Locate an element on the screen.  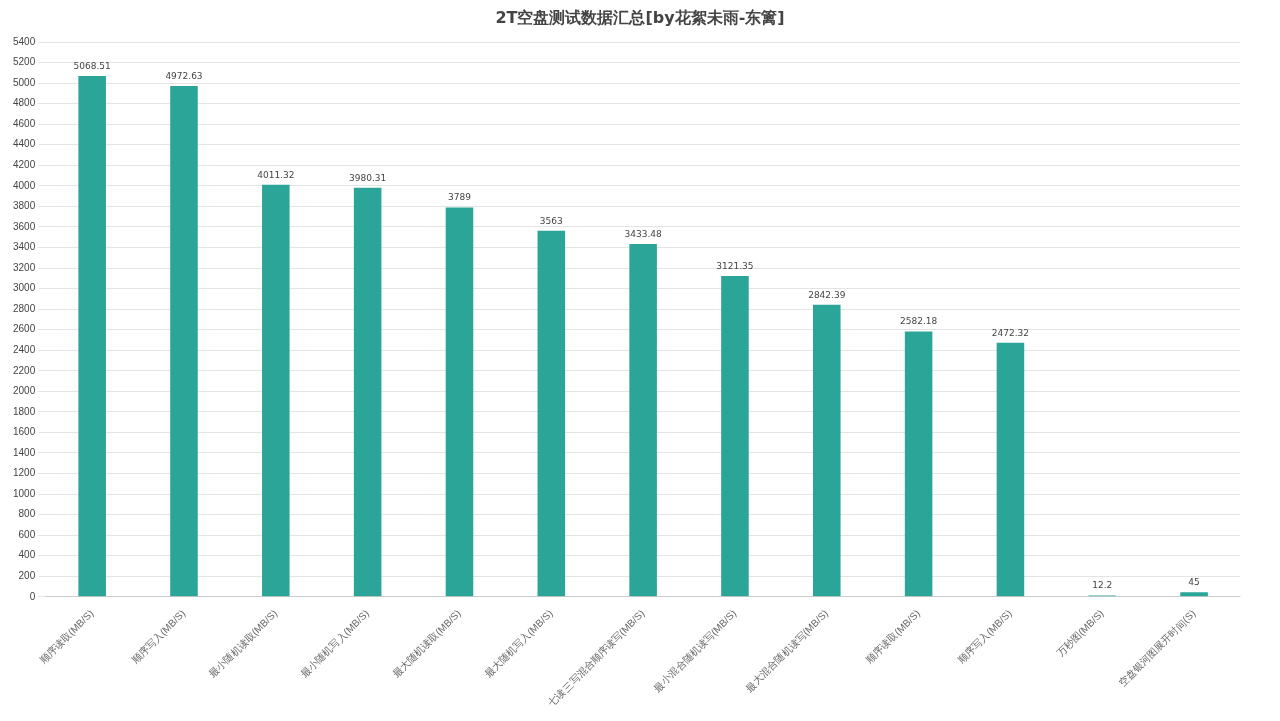
y-tick-label: 4000 is located at coordinates (24, 185).